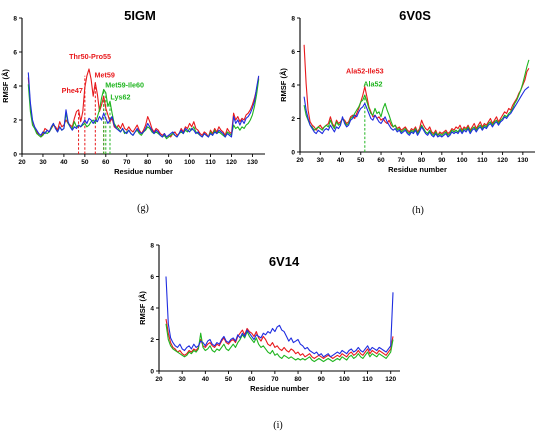  Describe the element at coordinates (72, 90) in the screenshot. I see `residue-annotation: Phe47` at that location.